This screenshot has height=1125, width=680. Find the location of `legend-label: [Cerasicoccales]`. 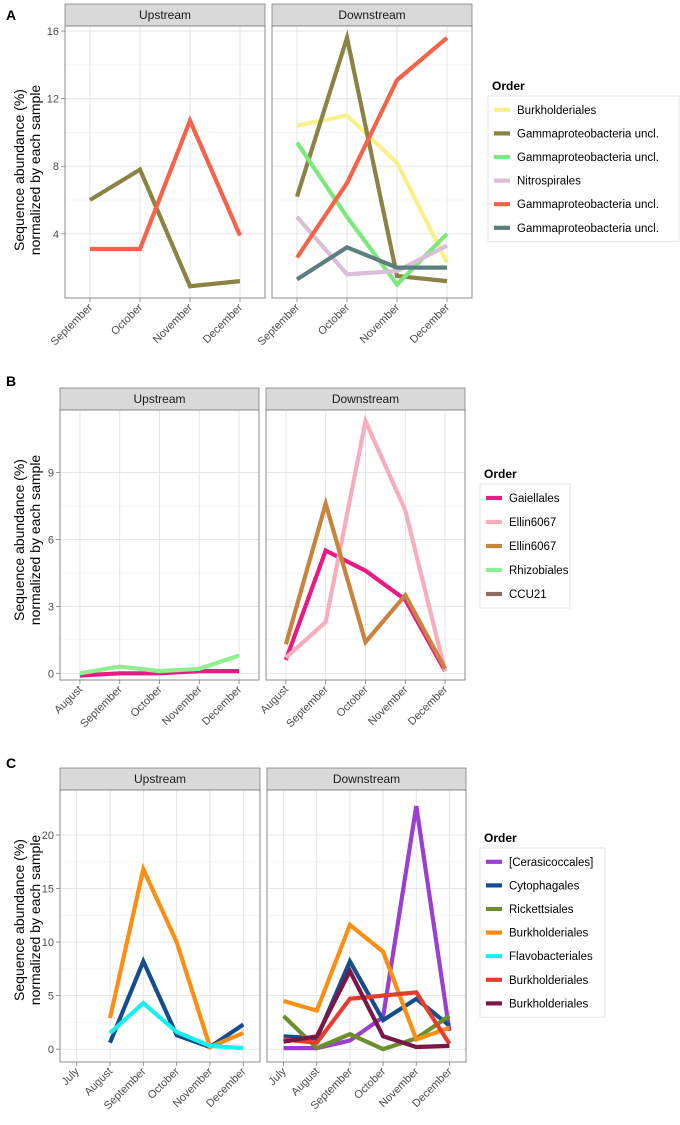

legend-label: [Cerasicoccales] is located at coordinates (551, 863).